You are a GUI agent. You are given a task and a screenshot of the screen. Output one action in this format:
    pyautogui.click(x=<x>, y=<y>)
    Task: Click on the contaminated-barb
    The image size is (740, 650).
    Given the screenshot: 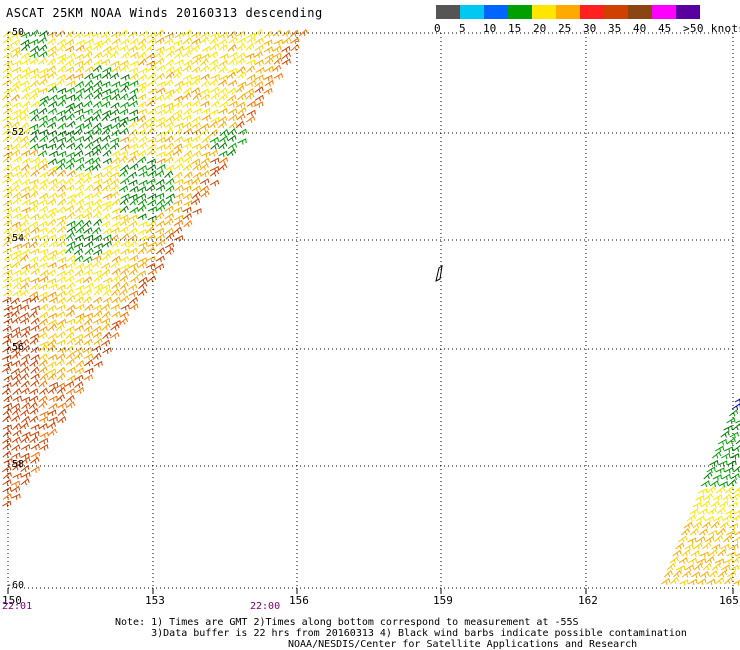 What is the action you would take?
    pyautogui.click(x=439, y=273)
    